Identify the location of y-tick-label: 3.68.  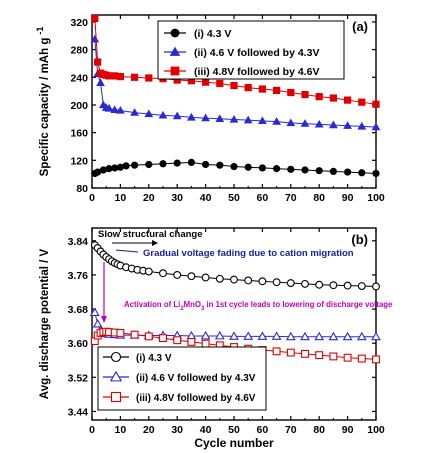
(78, 310).